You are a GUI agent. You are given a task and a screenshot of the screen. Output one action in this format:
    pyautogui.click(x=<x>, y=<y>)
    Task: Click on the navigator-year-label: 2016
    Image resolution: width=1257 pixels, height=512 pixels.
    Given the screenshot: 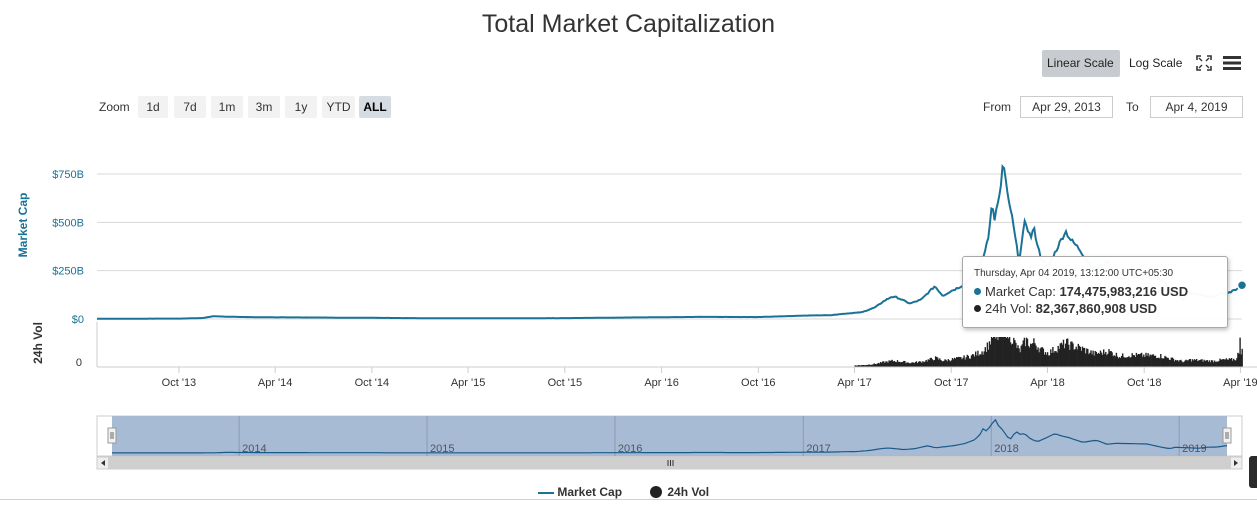 What is the action you would take?
    pyautogui.click(x=630, y=449)
    